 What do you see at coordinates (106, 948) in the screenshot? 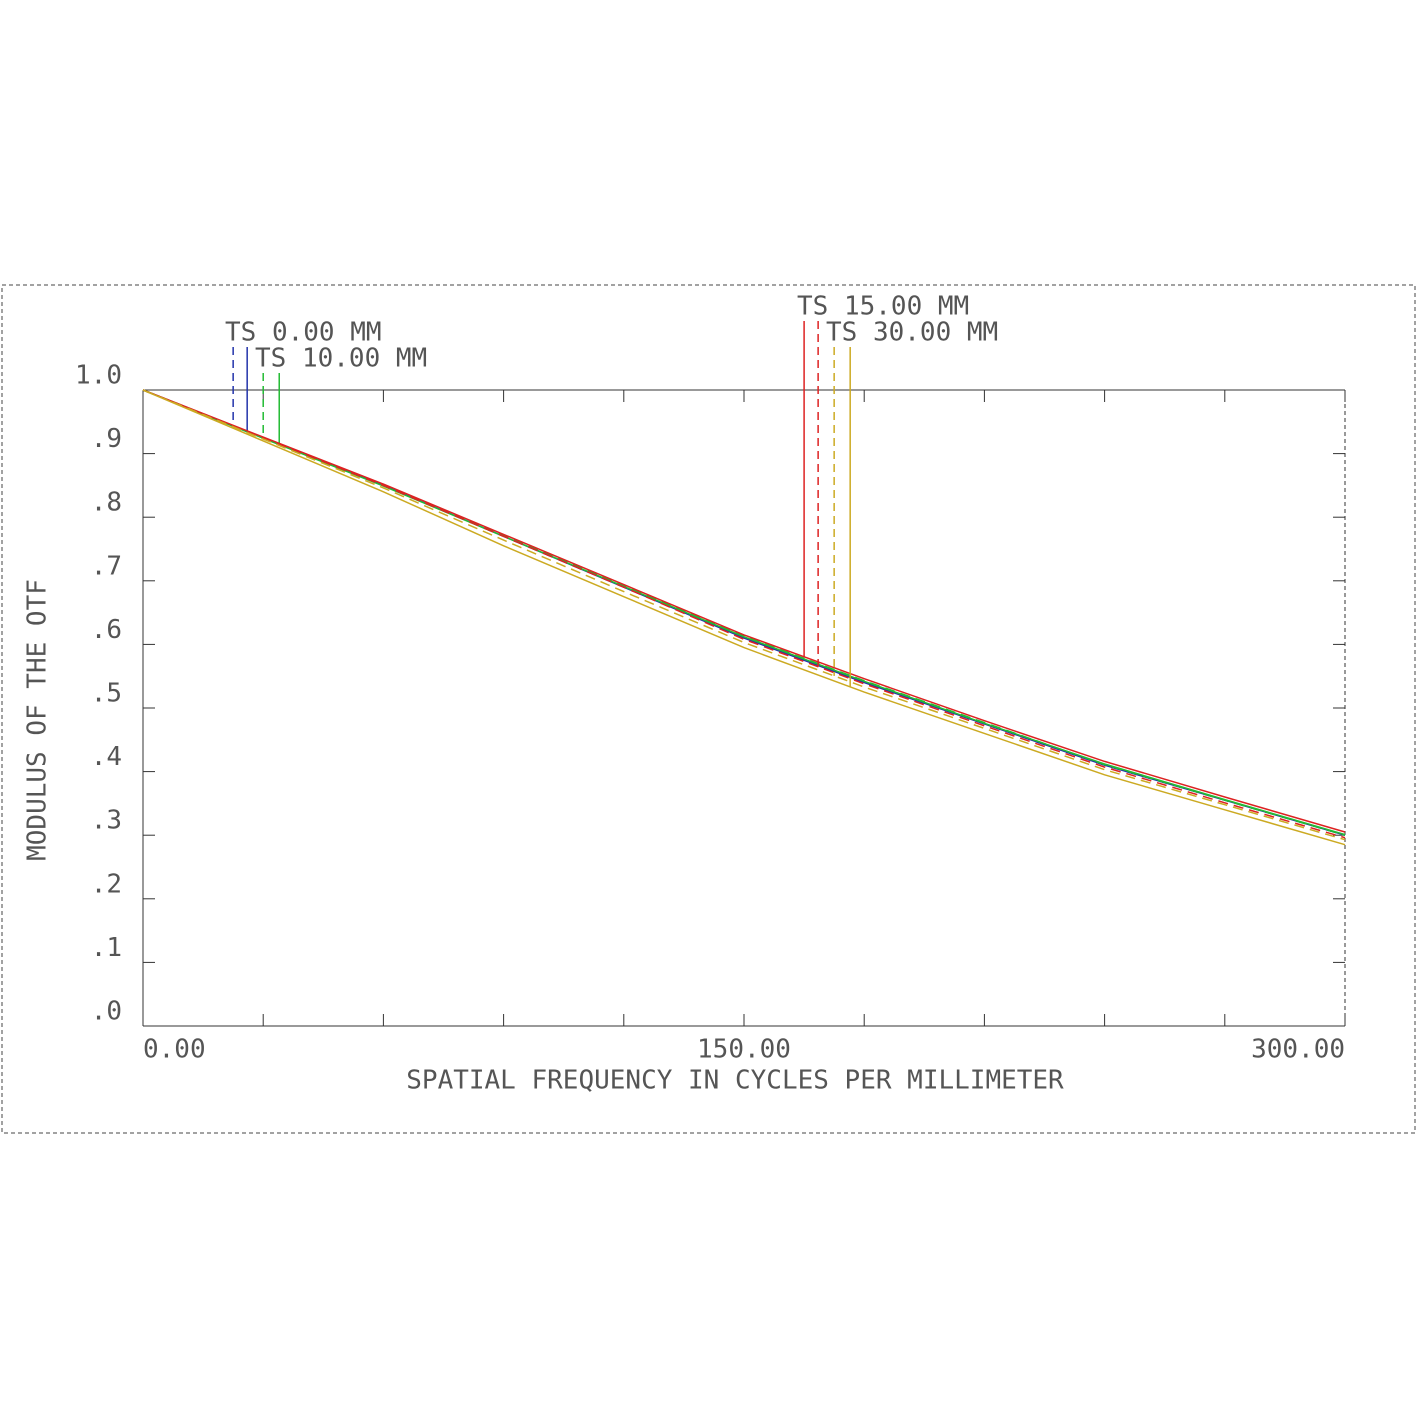
I see `y-tick-label: .1` at bounding box center [106, 948].